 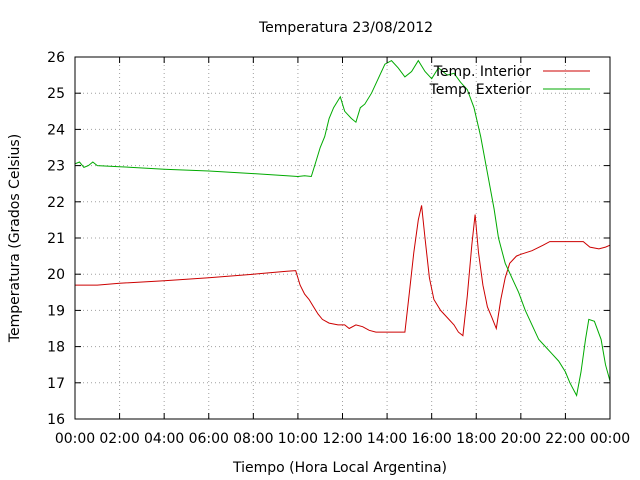 What do you see at coordinates (56, 58) in the screenshot?
I see `y-tick-label: 26` at bounding box center [56, 58].